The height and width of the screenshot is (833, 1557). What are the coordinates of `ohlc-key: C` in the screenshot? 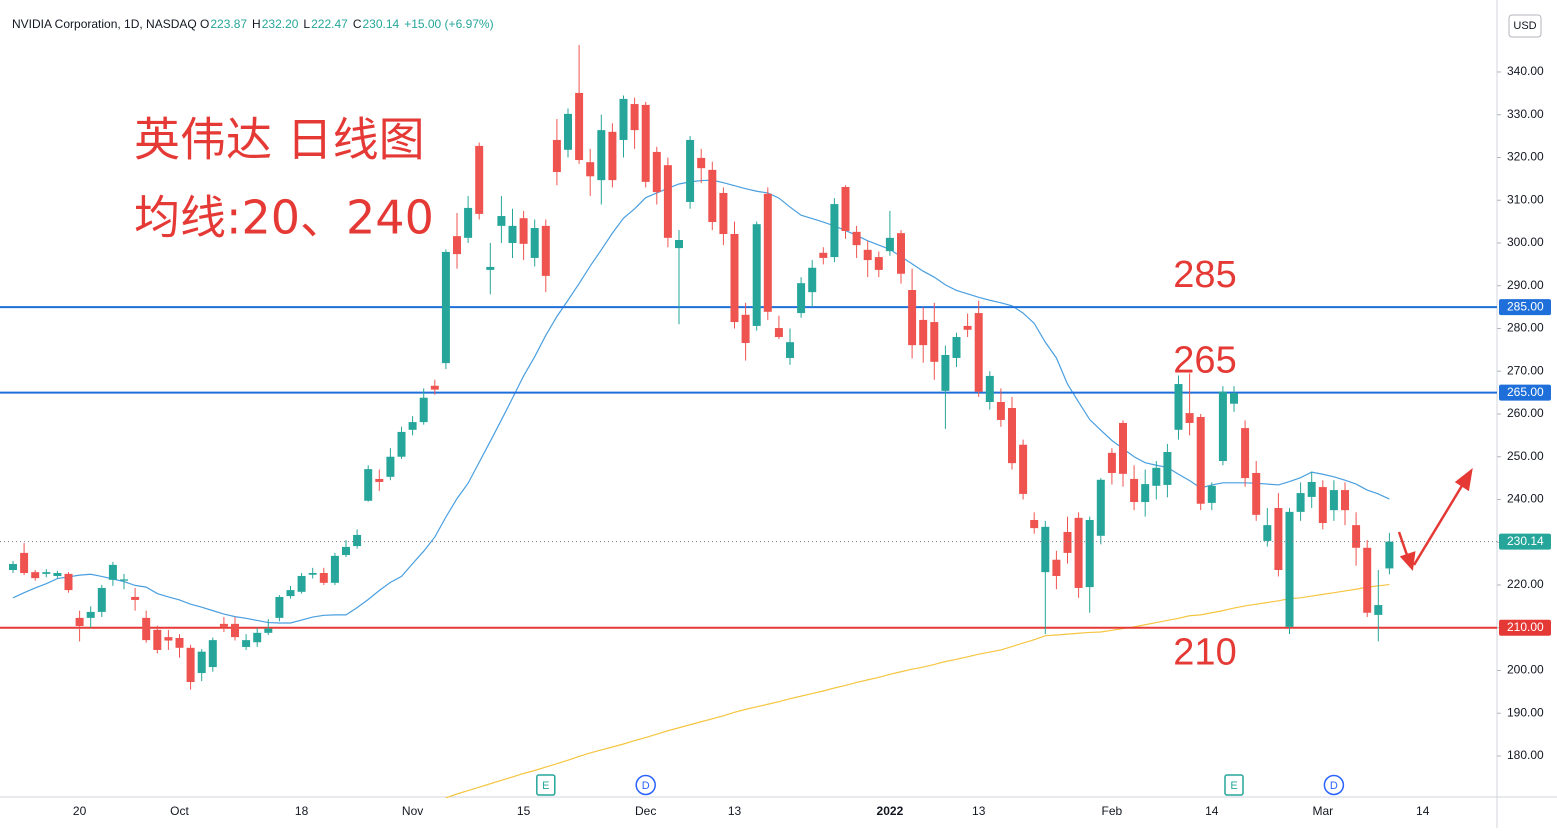 It's located at (357, 24).